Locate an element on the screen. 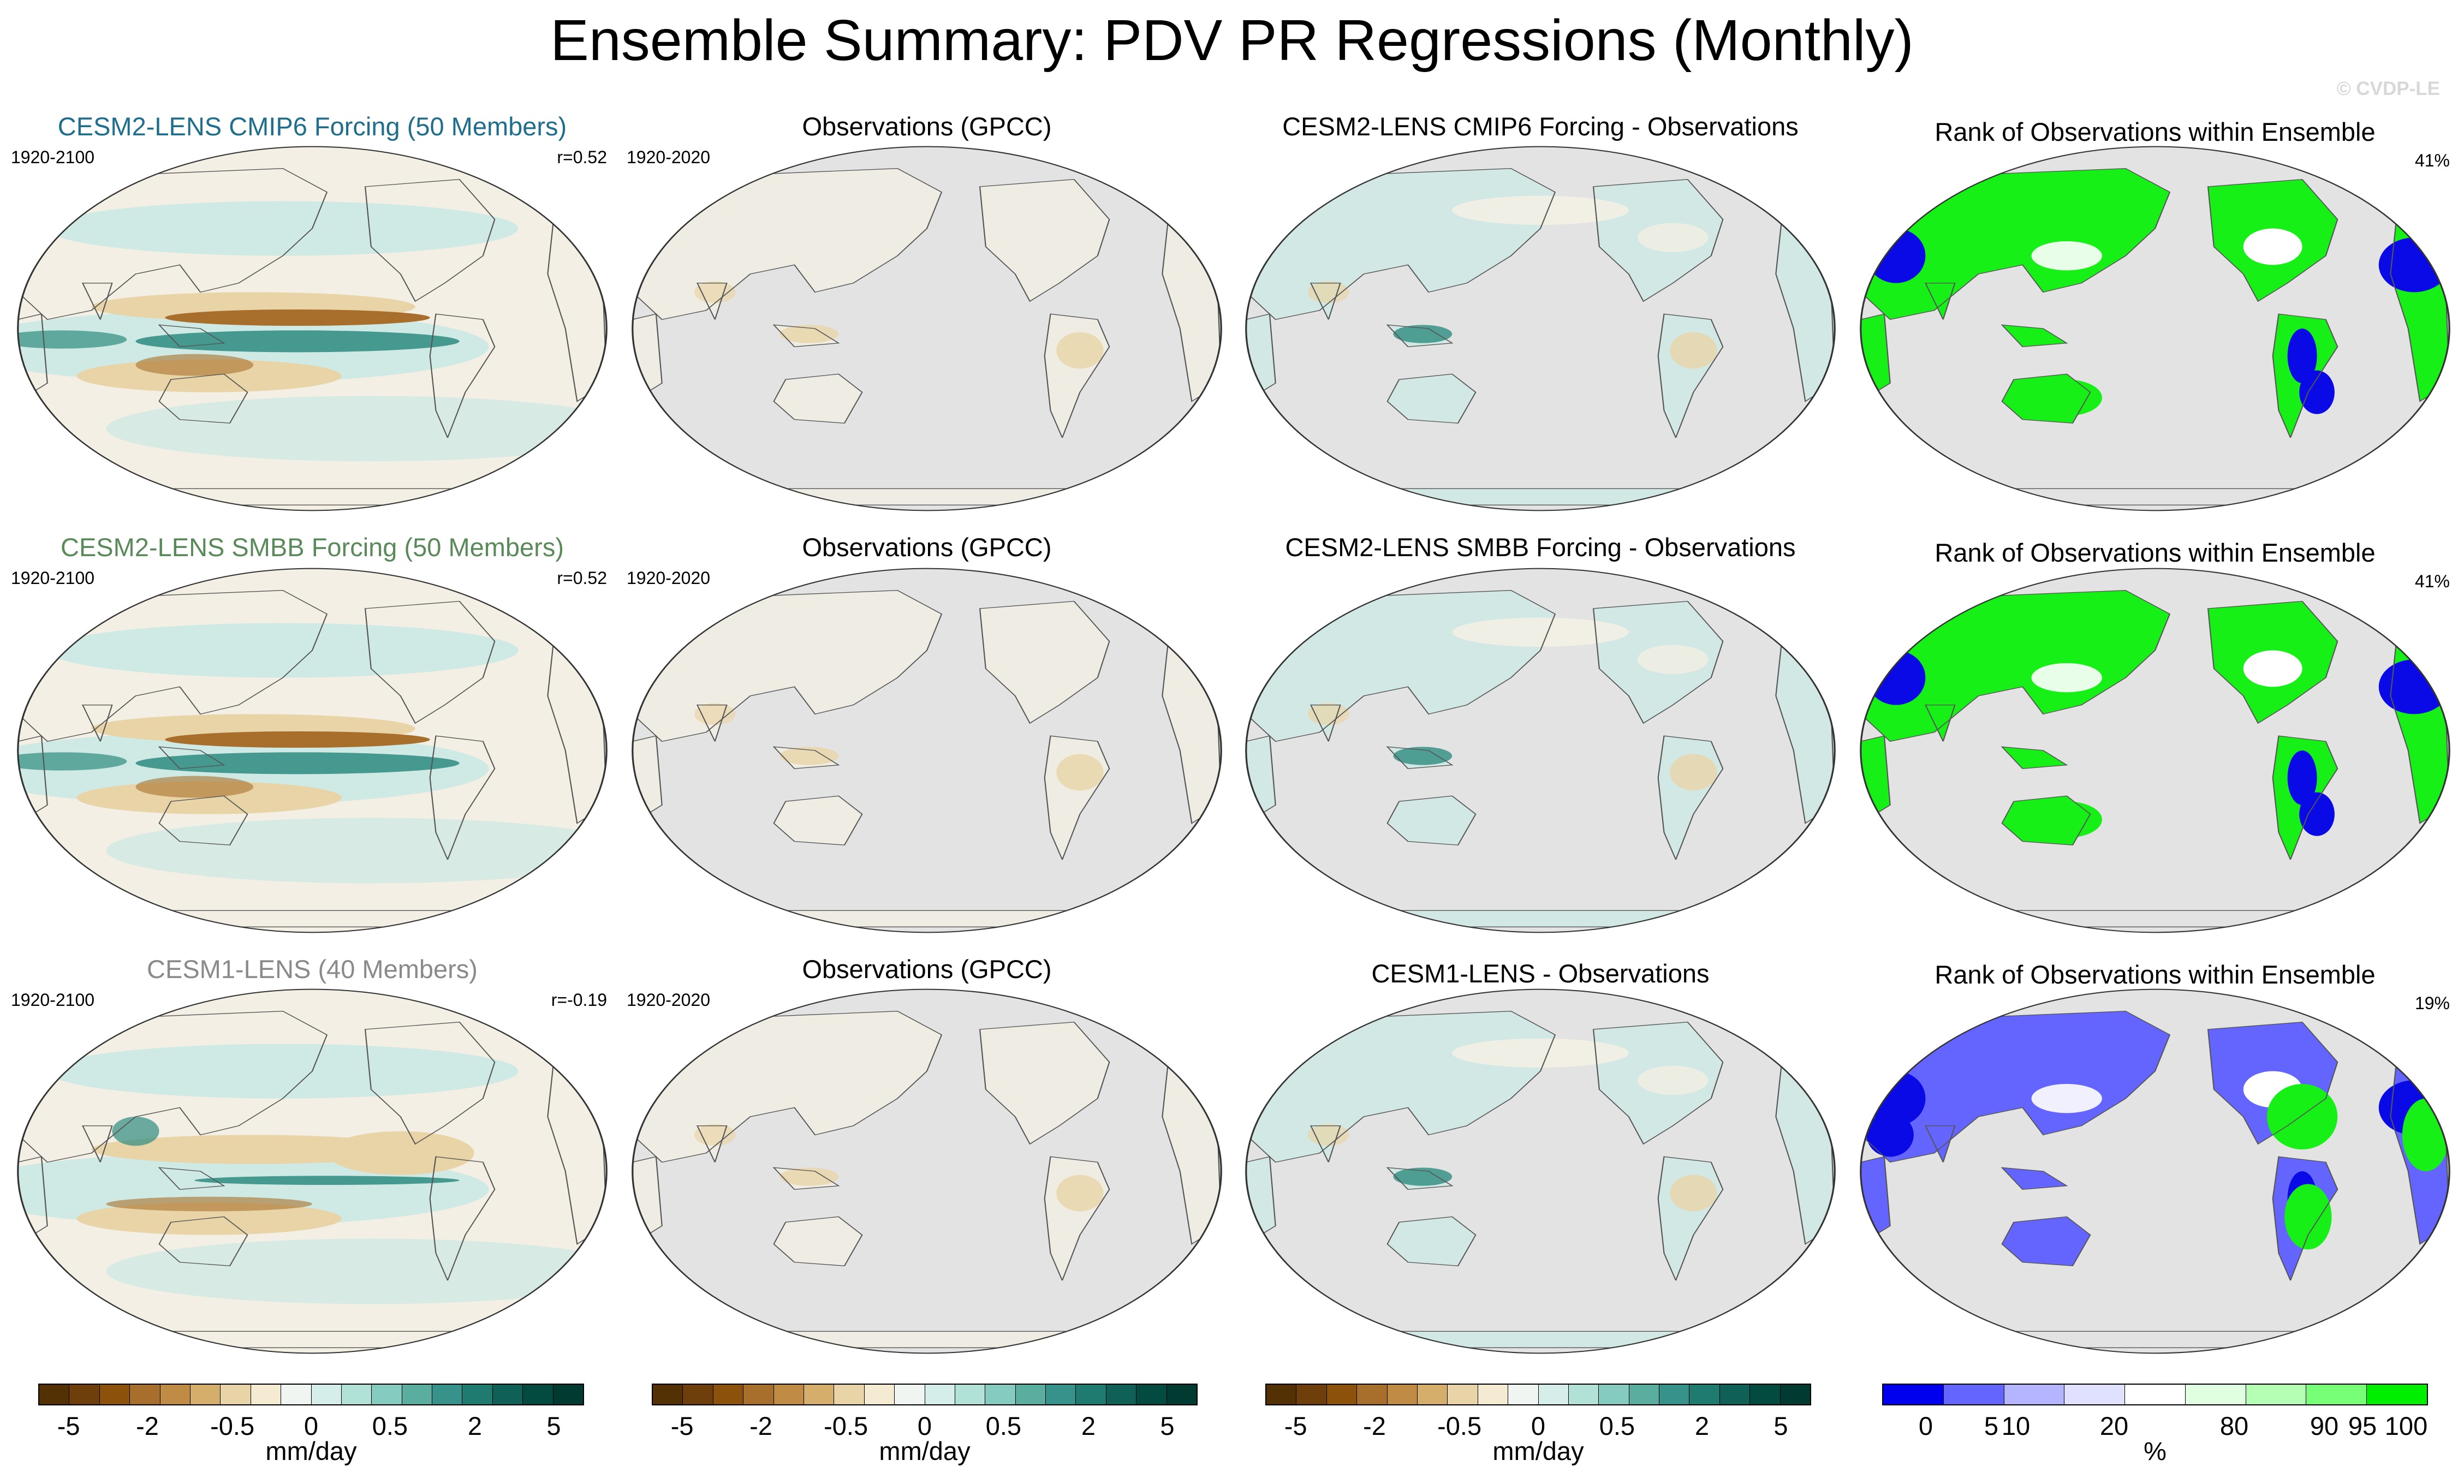 The height and width of the screenshot is (1484, 2464). pattern-correlation-row2: r=0.52 is located at coordinates (582, 578).